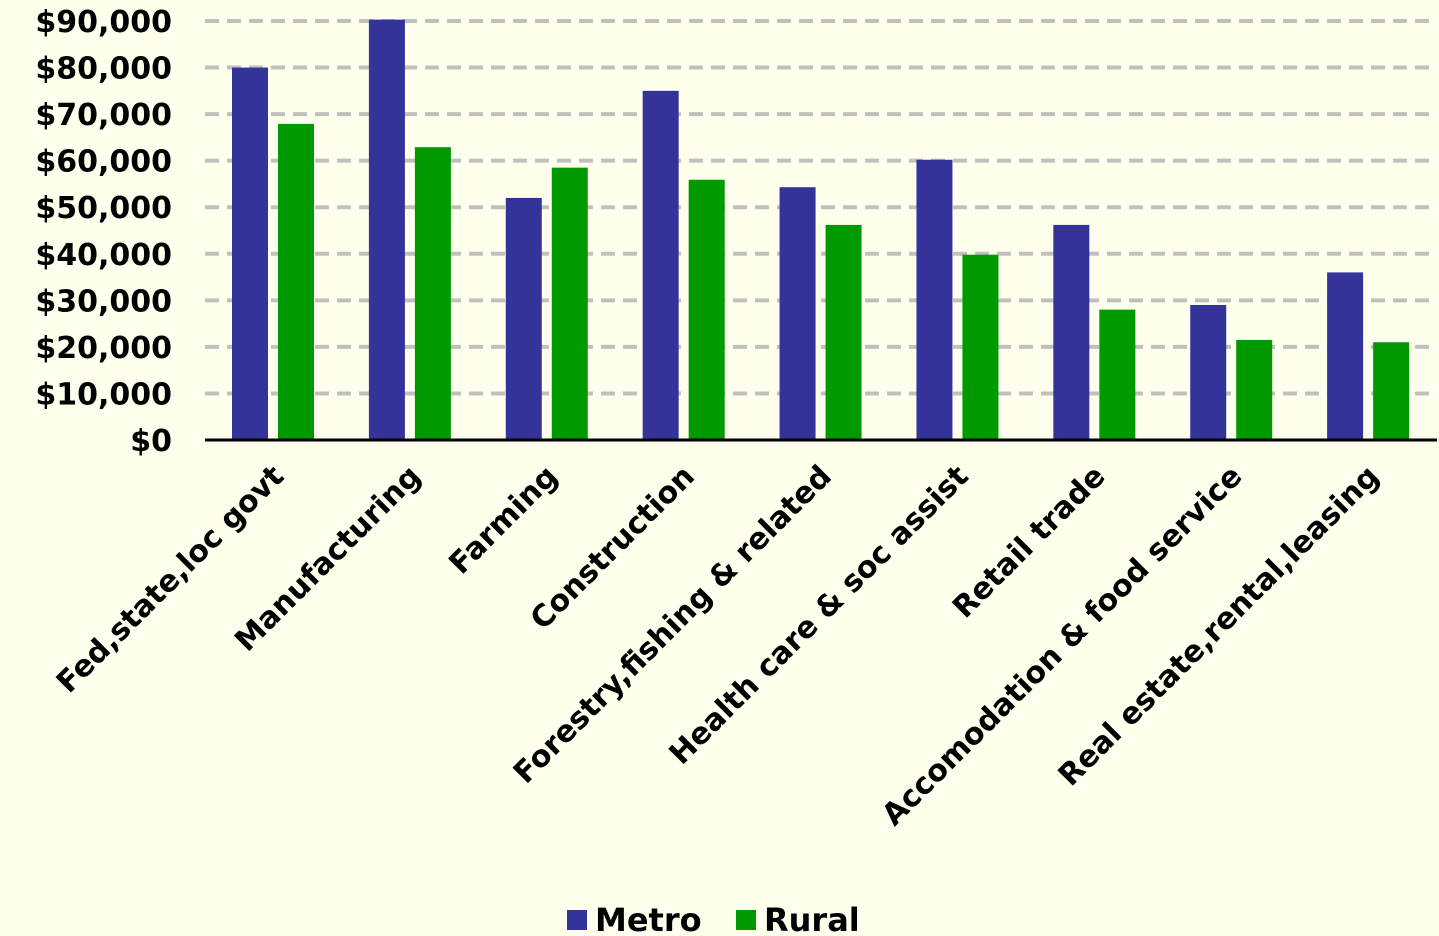  What do you see at coordinates (170, 579) in the screenshot?
I see `x-category-label: Fed,state,loc govt` at bounding box center [170, 579].